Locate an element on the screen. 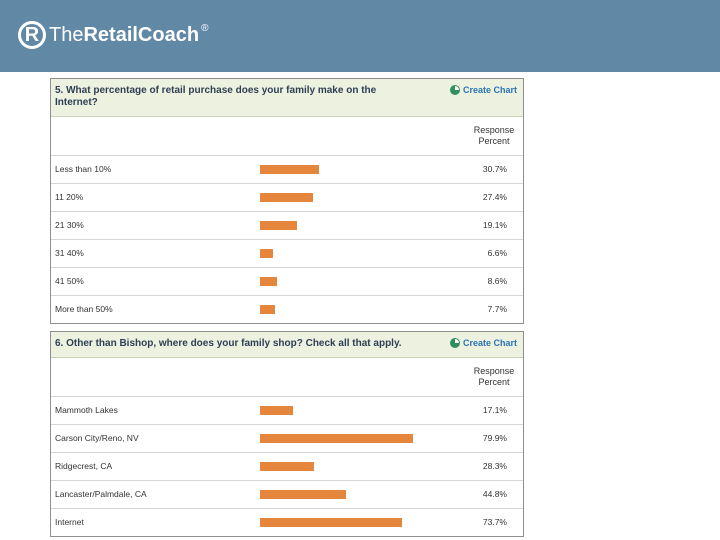 The width and height of the screenshot is (720, 540). table-row: 11 20% 27.4% is located at coordinates (287, 198).